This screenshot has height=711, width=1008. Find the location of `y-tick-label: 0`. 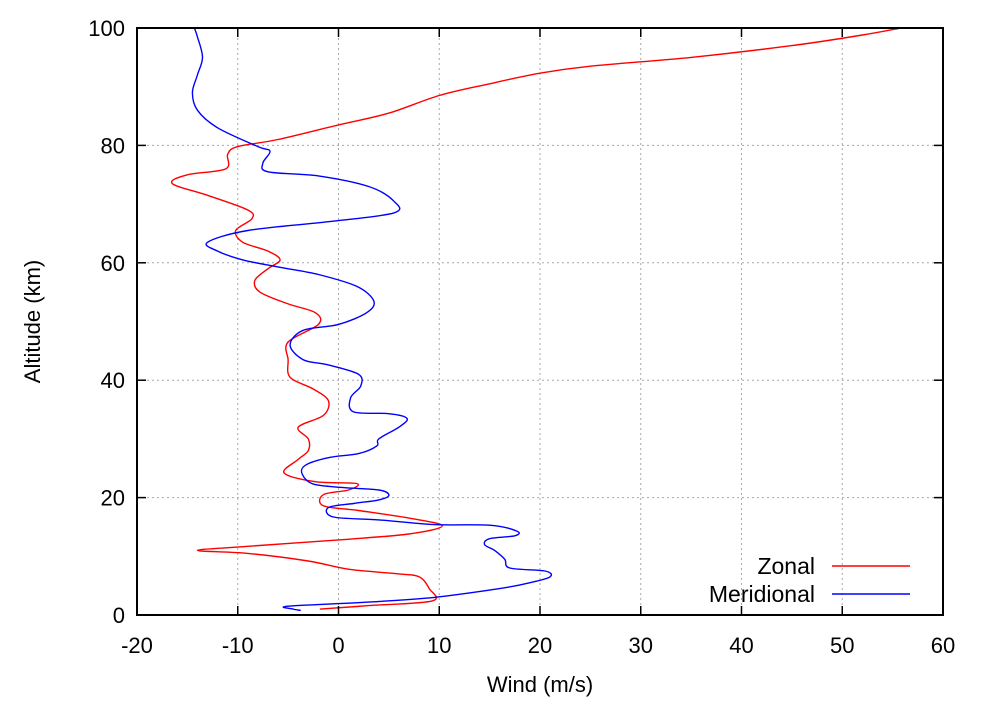

y-tick-label: 0 is located at coordinates (119, 615).